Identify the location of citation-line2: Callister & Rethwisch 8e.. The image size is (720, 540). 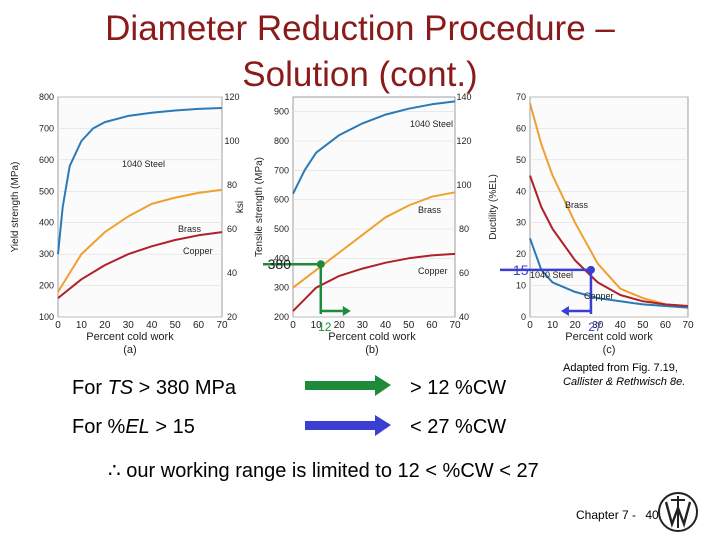
(624, 382).